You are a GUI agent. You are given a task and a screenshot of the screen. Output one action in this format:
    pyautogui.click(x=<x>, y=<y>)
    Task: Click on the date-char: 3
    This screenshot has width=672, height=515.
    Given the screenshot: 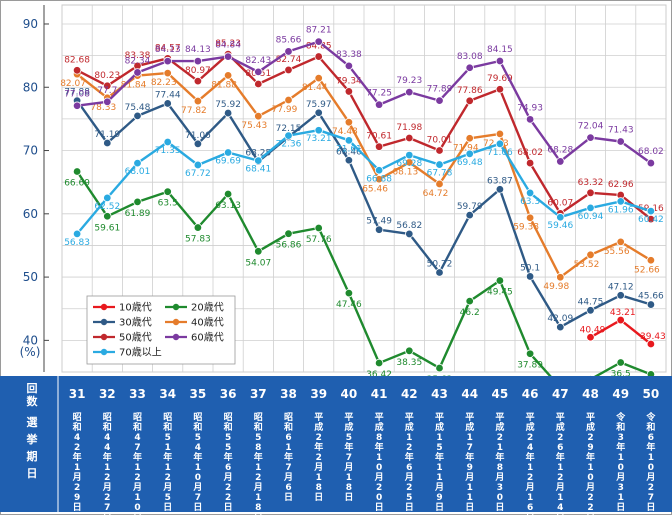 What is the action you would take?
    pyautogui.click(x=621, y=488)
    